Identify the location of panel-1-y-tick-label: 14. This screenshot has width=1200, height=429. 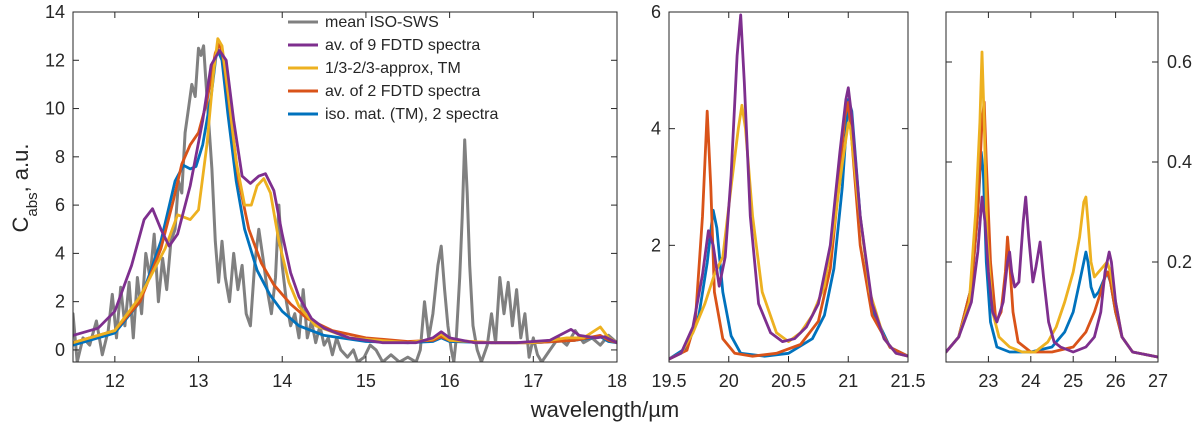
(55, 12).